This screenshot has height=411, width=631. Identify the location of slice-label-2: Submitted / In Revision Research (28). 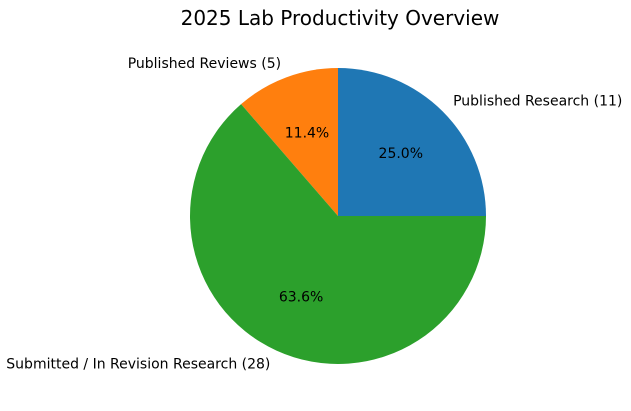
(138, 365).